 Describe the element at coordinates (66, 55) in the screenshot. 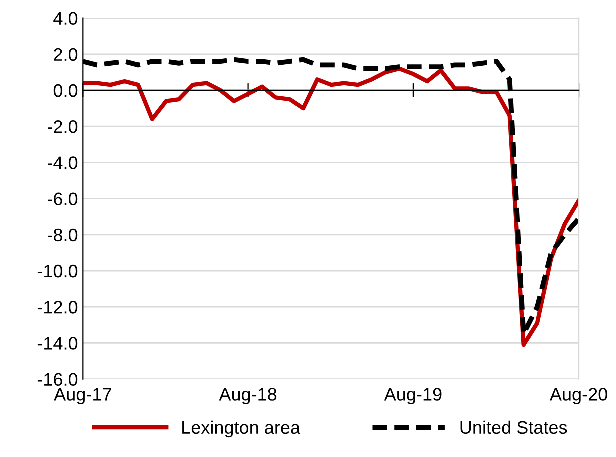

I see `y-tick-label: 2.0` at that location.